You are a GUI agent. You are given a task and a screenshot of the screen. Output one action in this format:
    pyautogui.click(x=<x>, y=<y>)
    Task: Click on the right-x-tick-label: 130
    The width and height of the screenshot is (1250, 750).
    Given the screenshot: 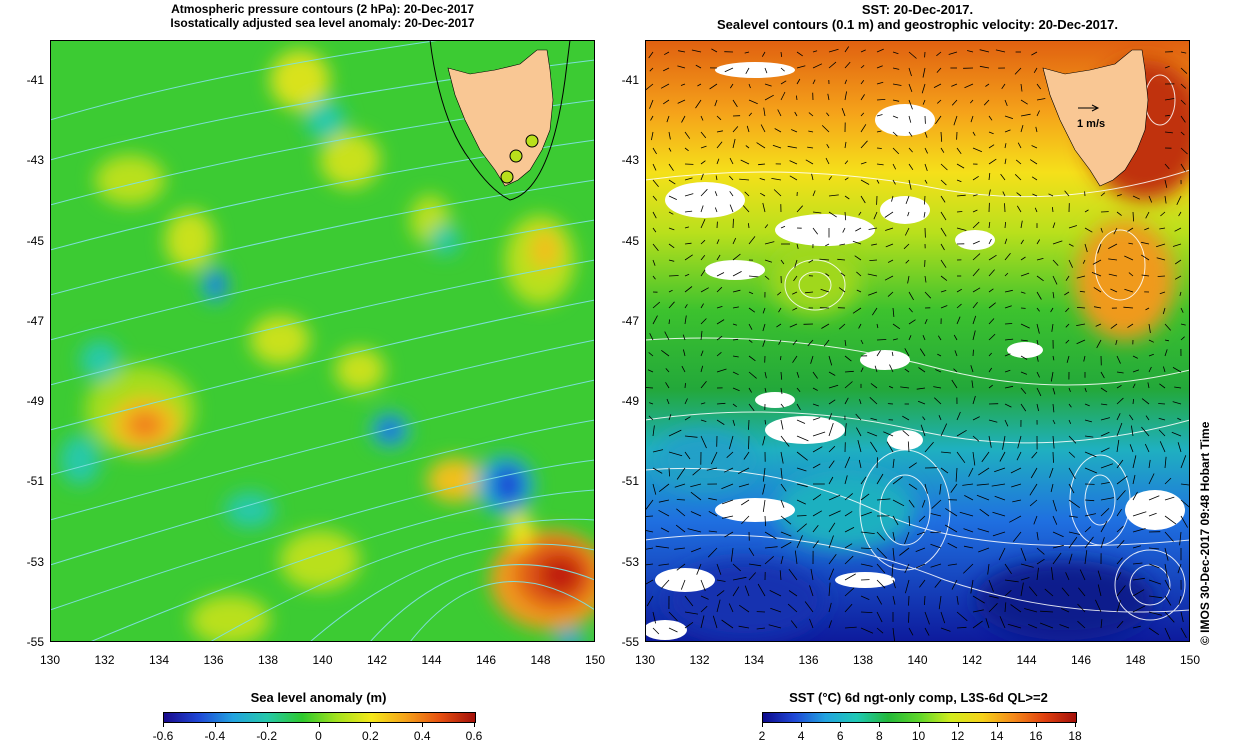 What is the action you would take?
    pyautogui.click(x=645, y=660)
    